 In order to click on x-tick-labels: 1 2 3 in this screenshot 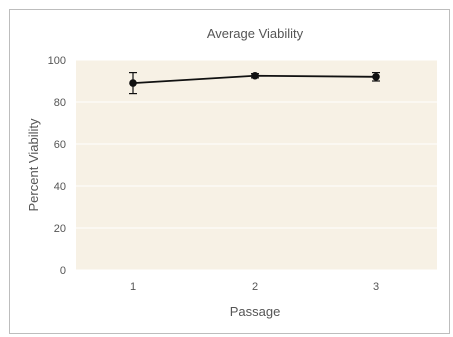, I will do `click(254, 287)`.